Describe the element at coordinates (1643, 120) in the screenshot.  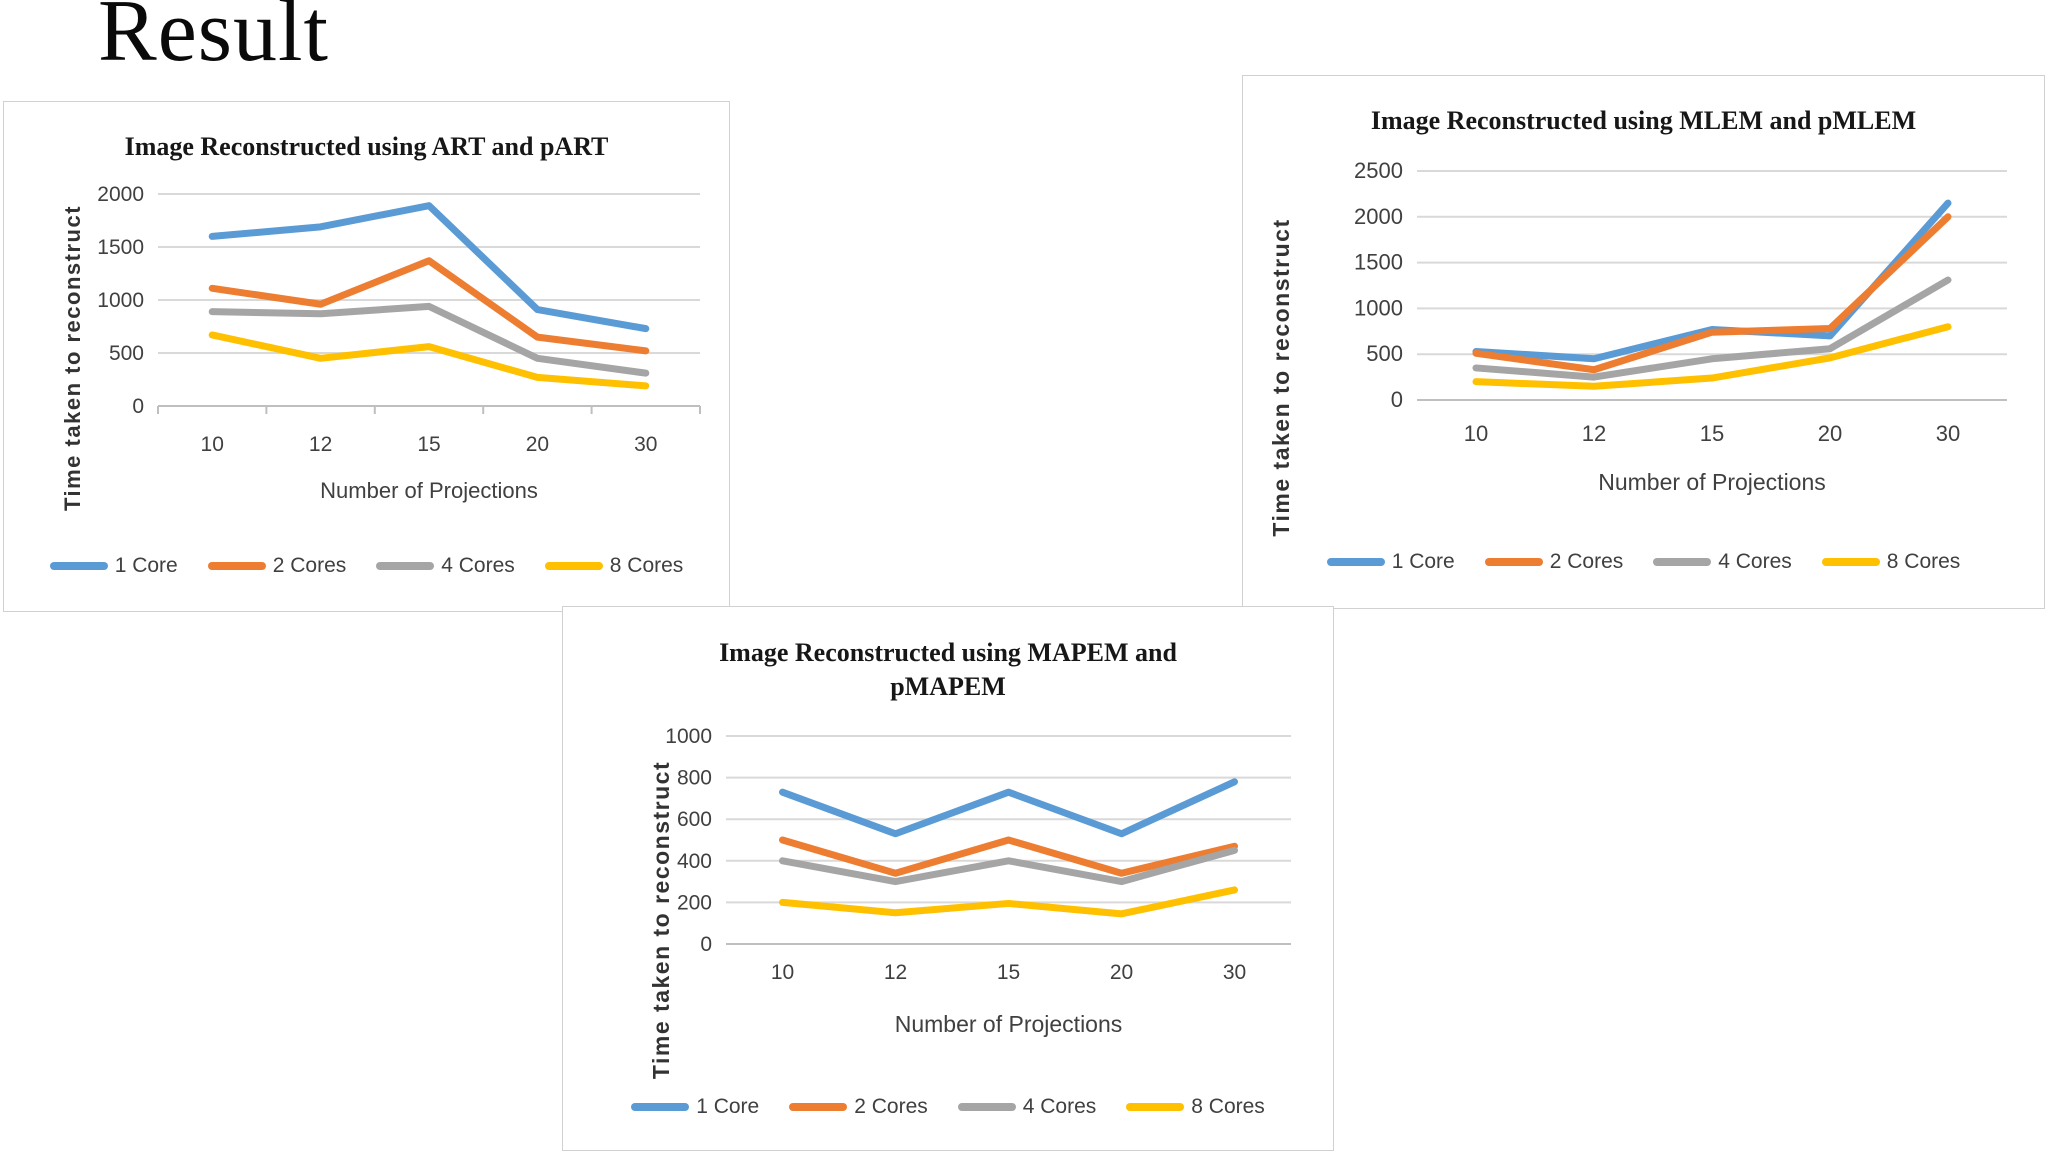
I see `chart-title-mlem: Image Reconstructed using MLEM and pMLEM` at that location.